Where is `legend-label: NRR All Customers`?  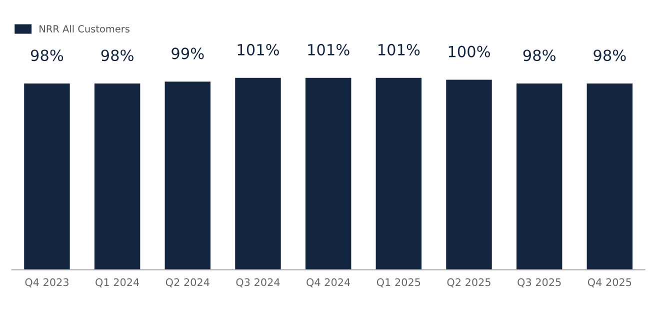 legend-label: NRR All Customers is located at coordinates (85, 29).